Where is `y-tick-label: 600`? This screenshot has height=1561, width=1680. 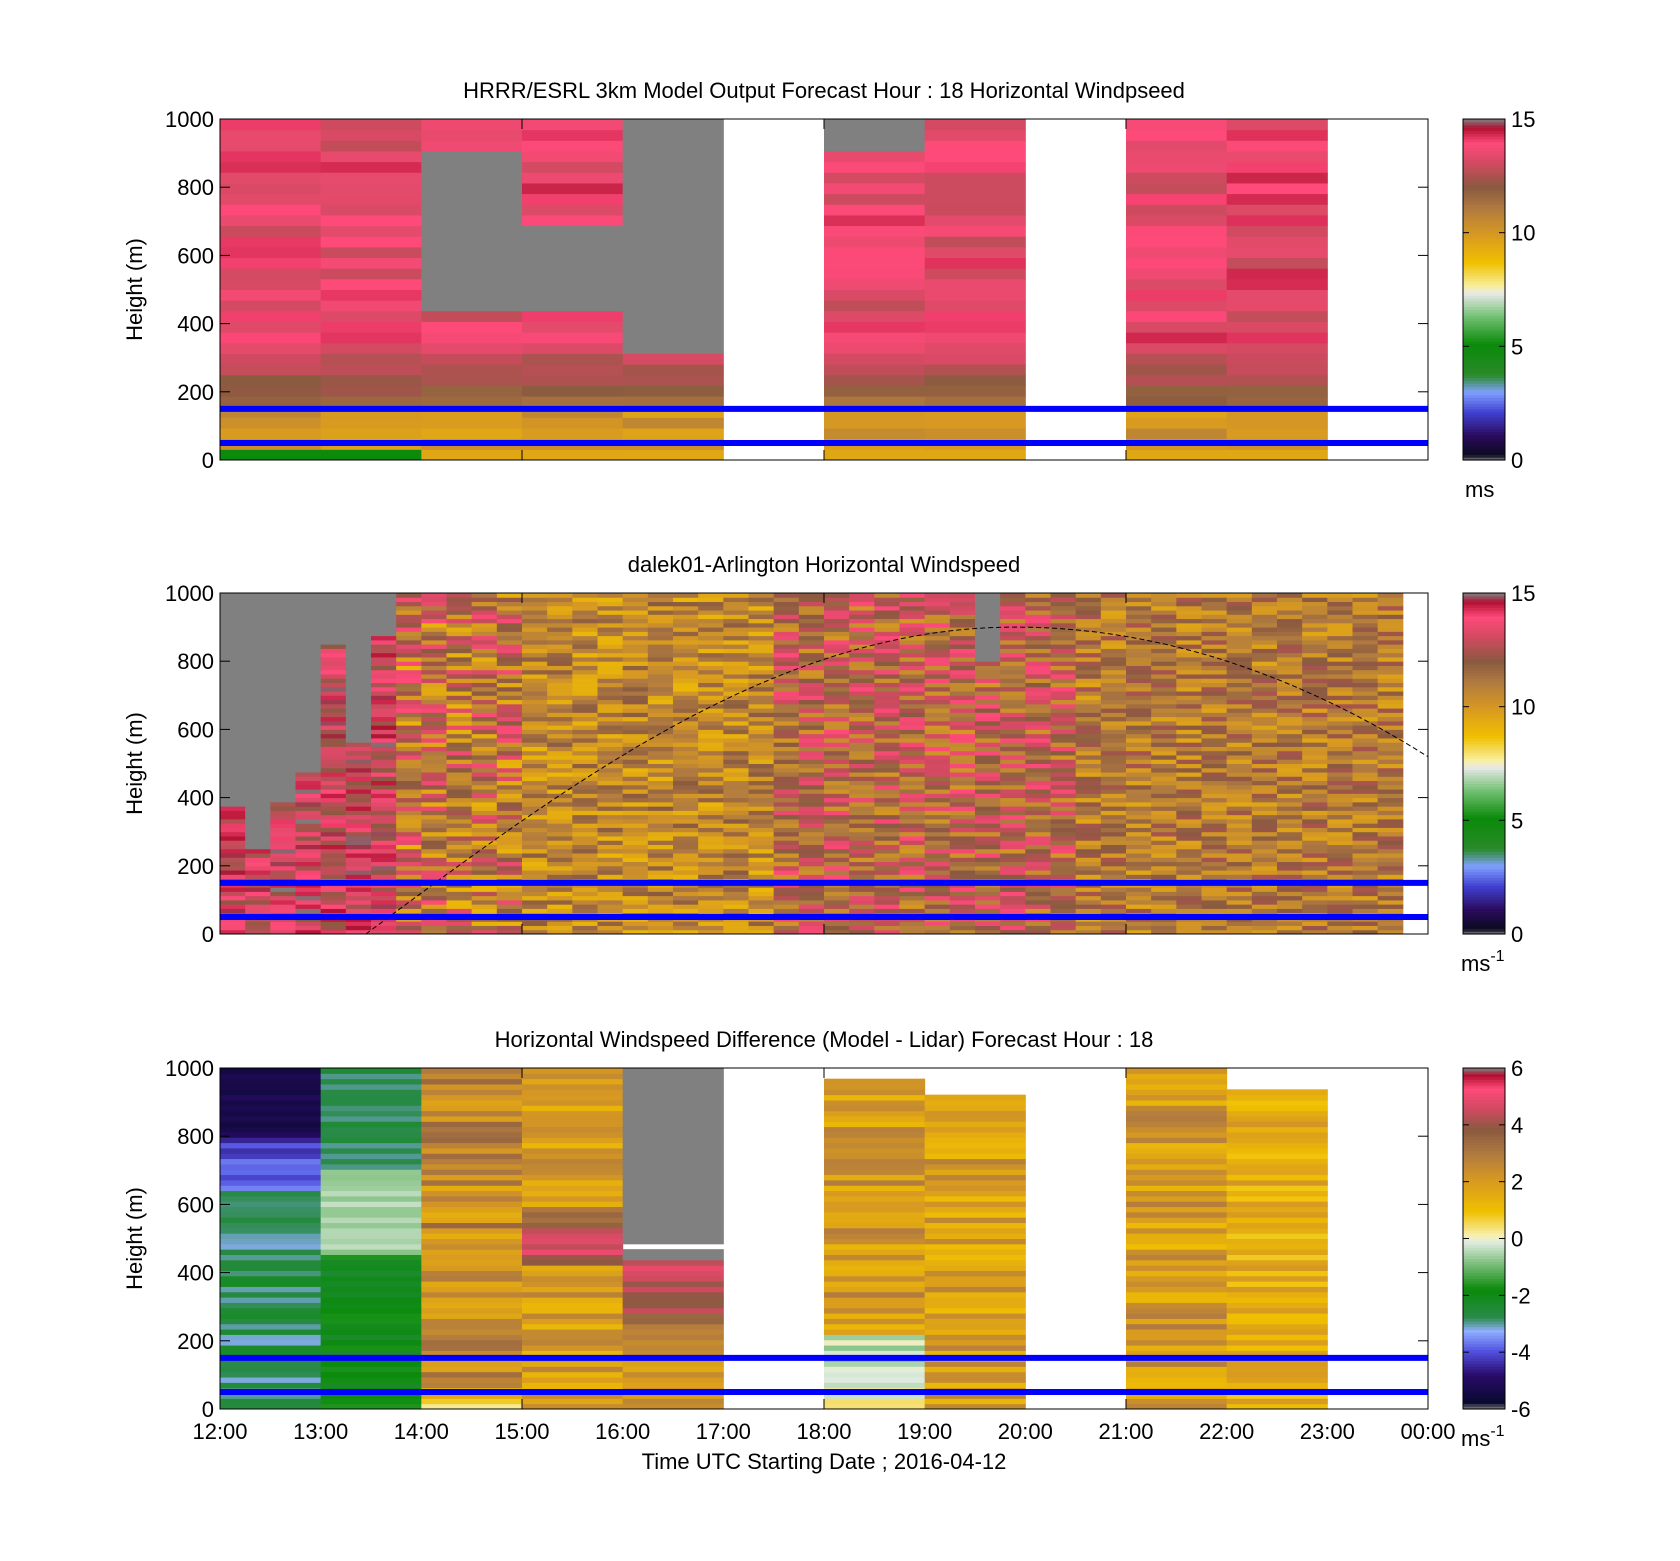 y-tick-label: 600 is located at coordinates (195, 1204).